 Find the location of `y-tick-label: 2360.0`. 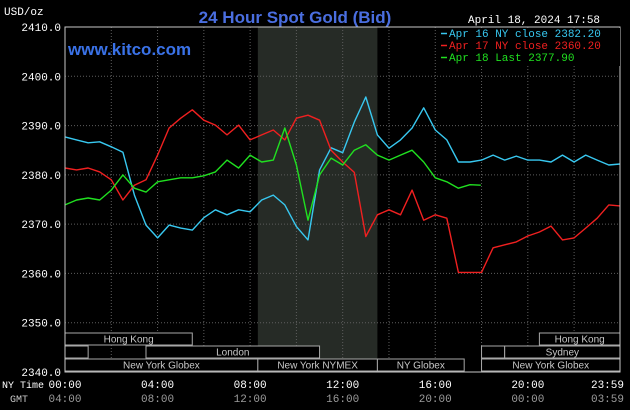

y-tick-label: 2360.0 is located at coordinates (41, 275).